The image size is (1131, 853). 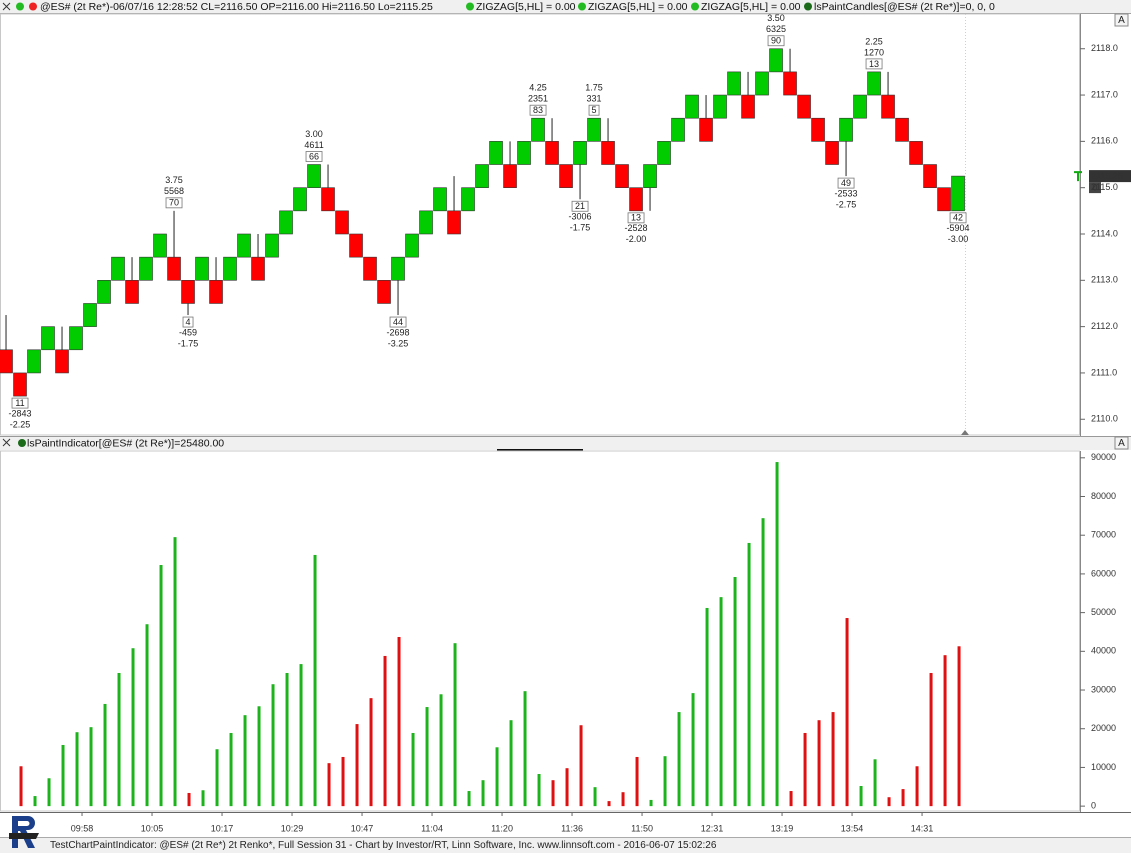 What do you see at coordinates (1104, 94) in the screenshot?
I see `y-tick-label: 2117.0` at bounding box center [1104, 94].